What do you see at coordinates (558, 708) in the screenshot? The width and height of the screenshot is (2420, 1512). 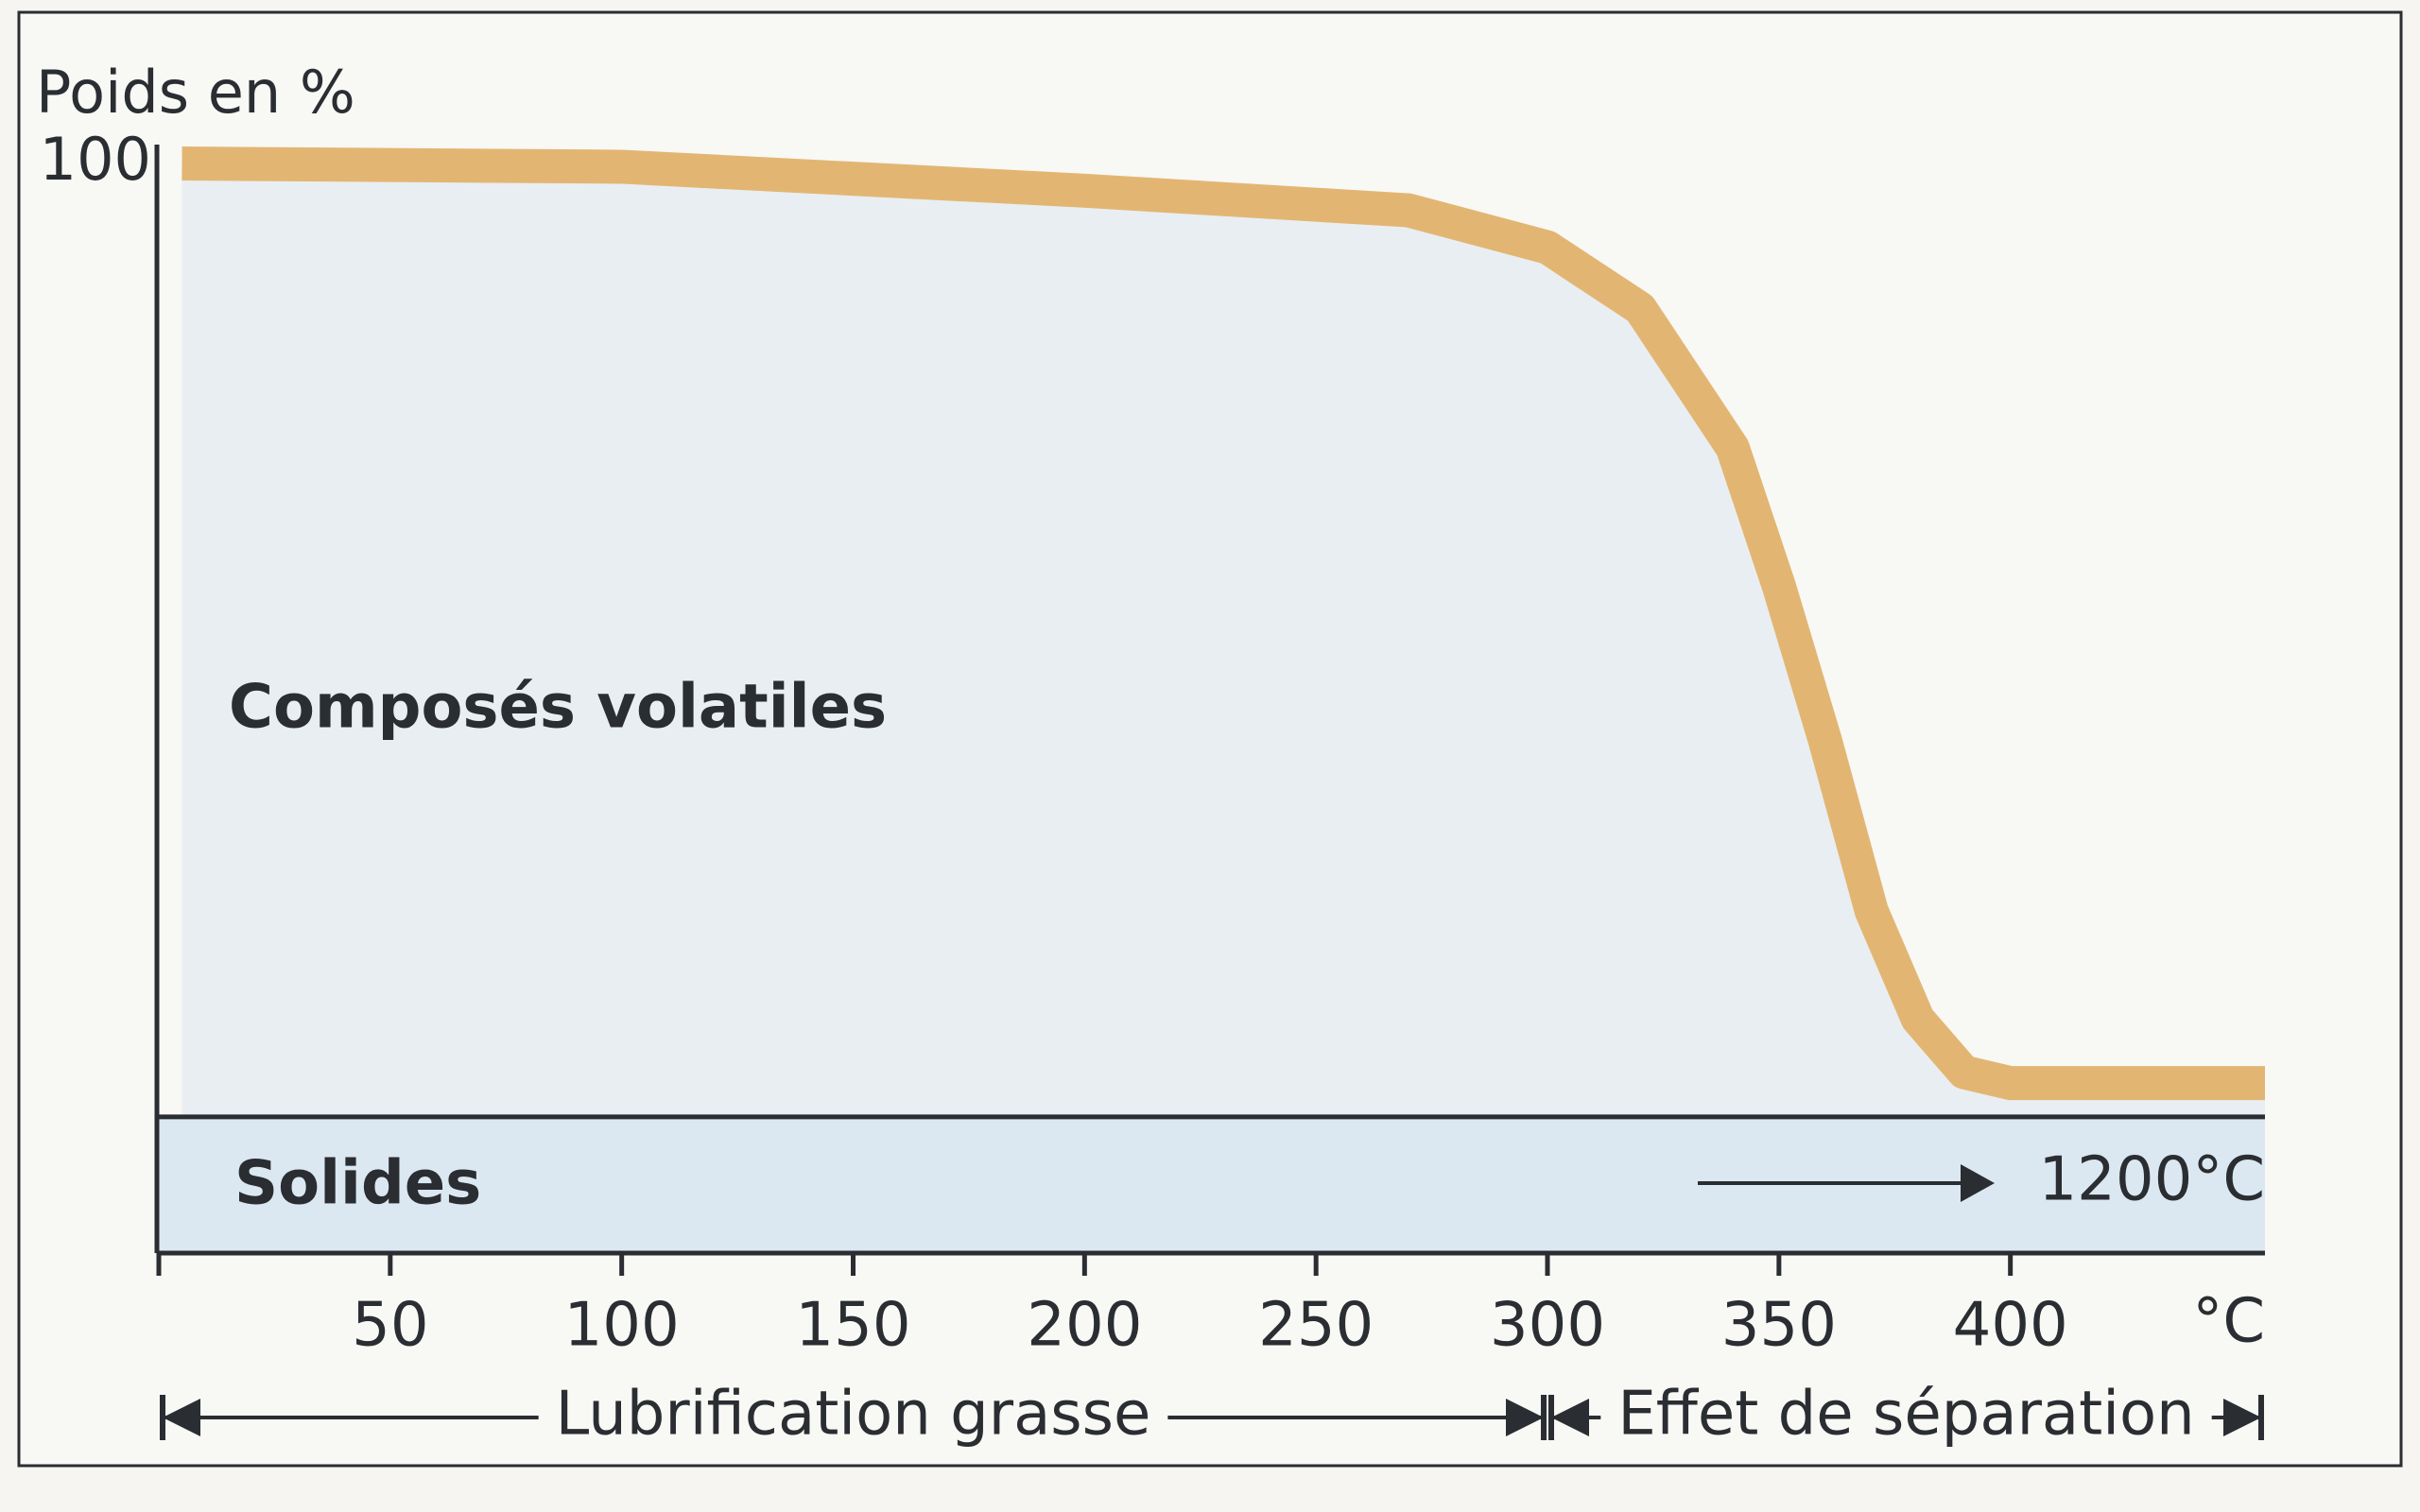 I see `region-label: Composés volatiles` at bounding box center [558, 708].